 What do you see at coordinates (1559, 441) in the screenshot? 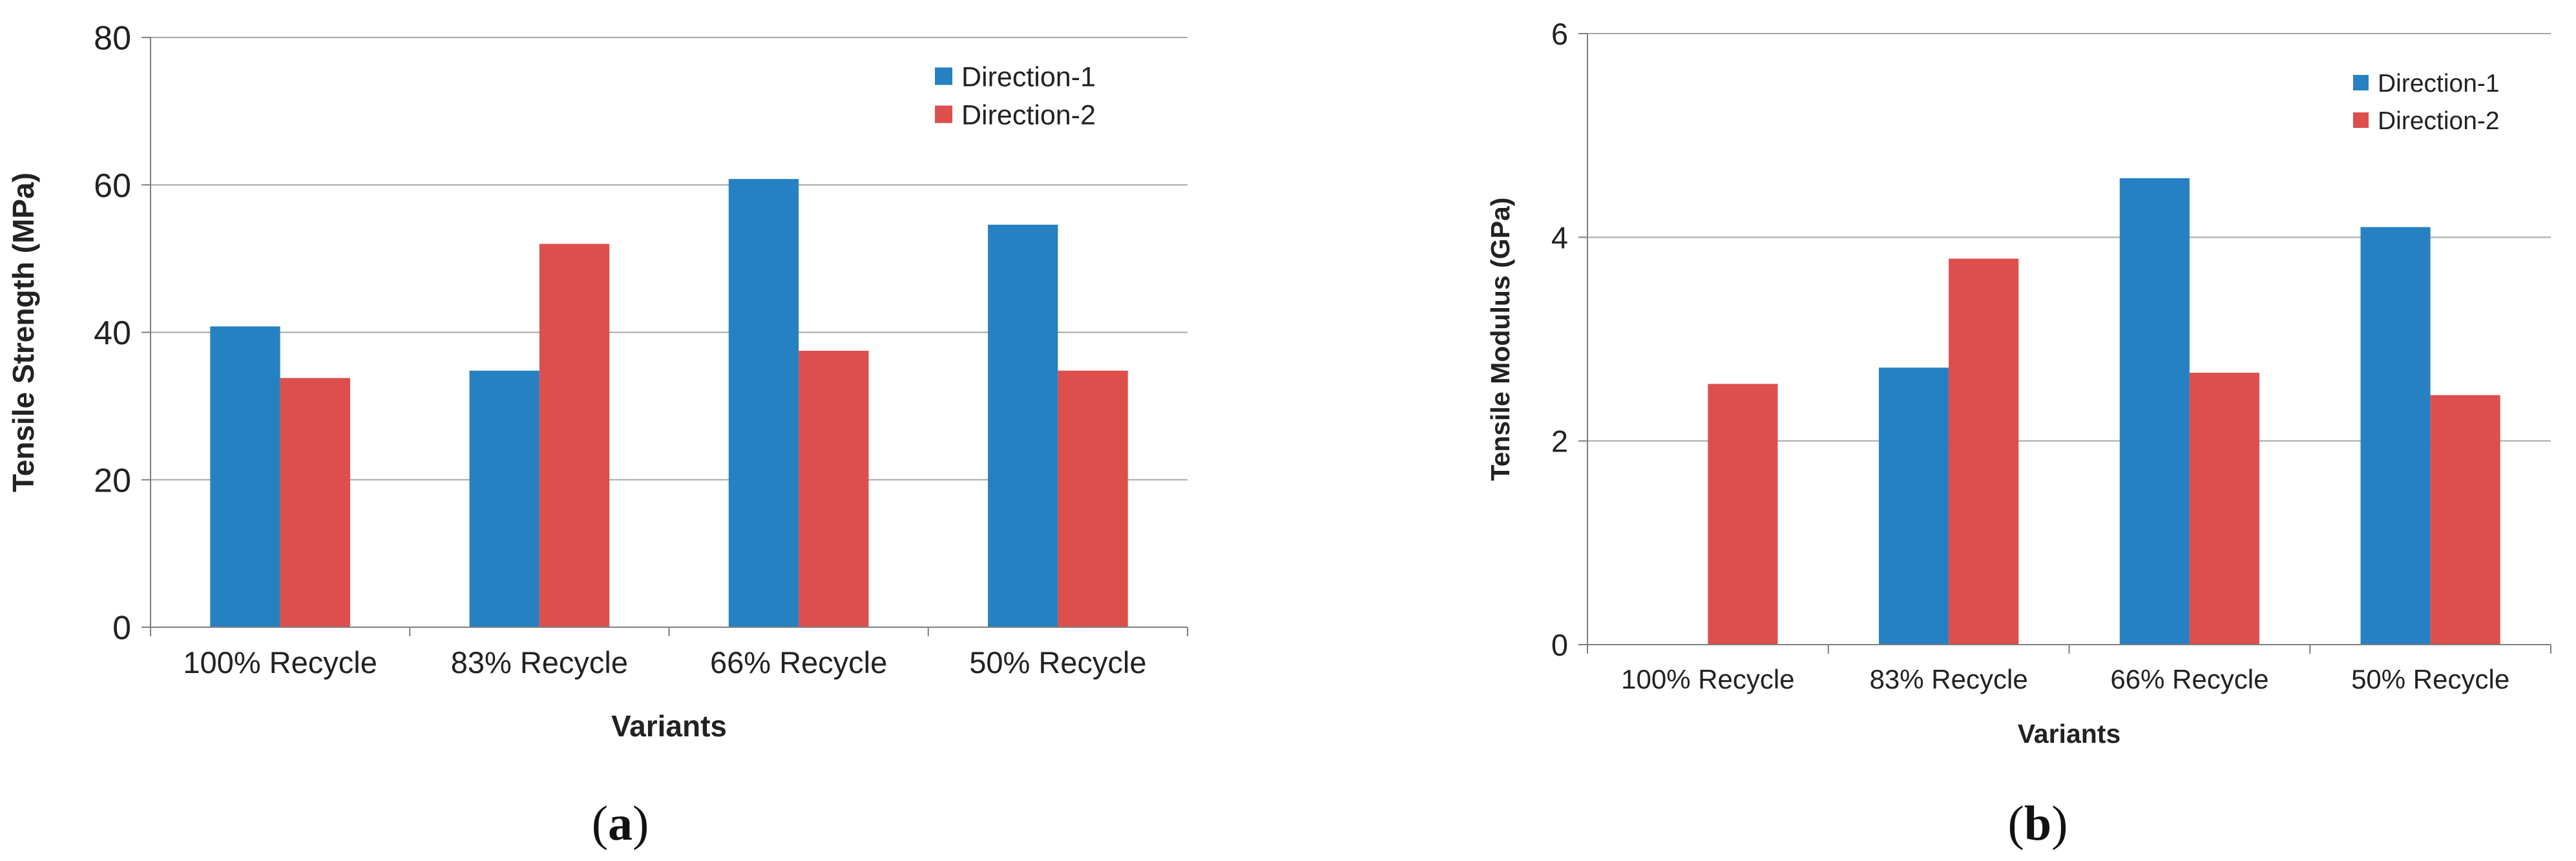
I see `y-tick-label: 2` at bounding box center [1559, 441].